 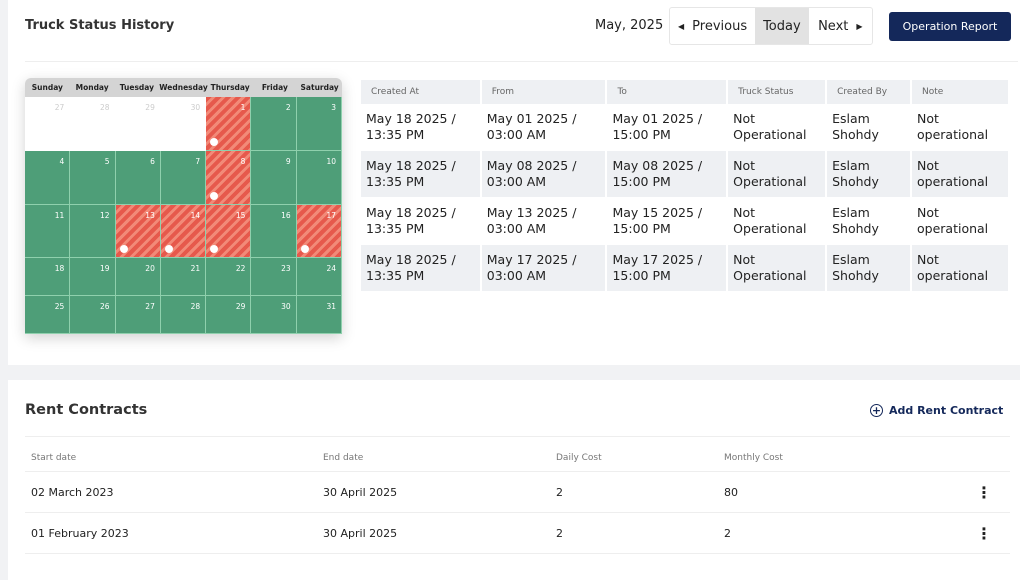 I want to click on table-cell: 01 February 2023, so click(x=171, y=533).